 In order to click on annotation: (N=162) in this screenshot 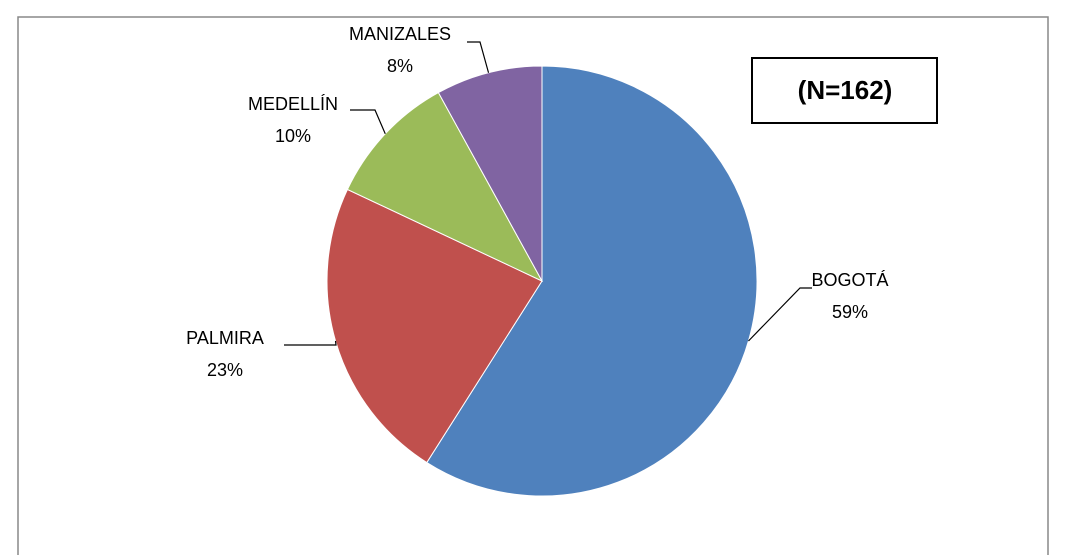, I will do `click(845, 90)`.